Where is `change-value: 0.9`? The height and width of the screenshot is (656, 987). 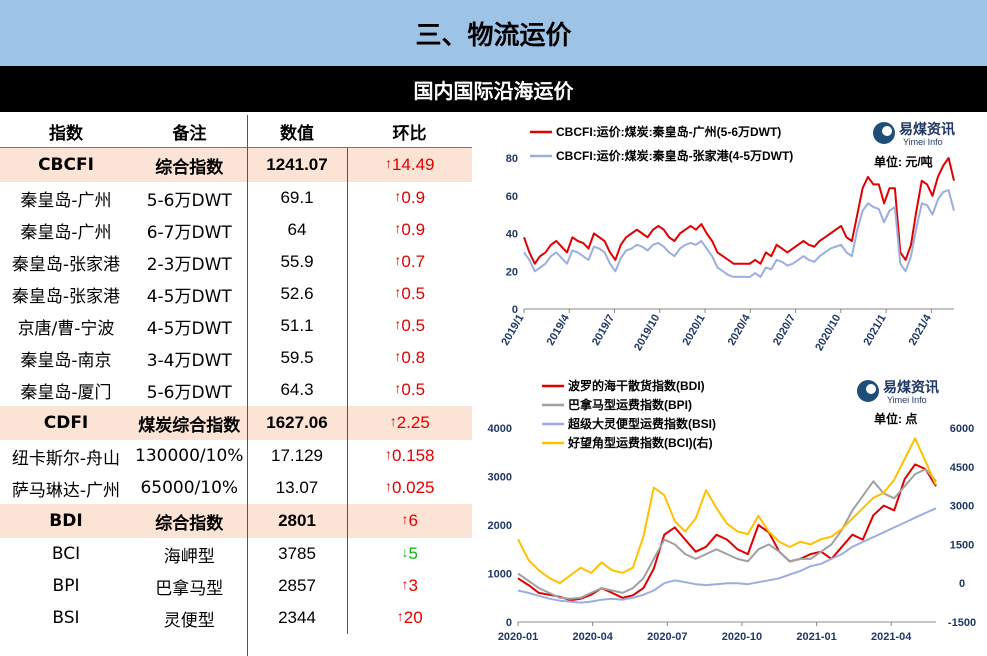
change-value: 0.9 is located at coordinates (413, 197).